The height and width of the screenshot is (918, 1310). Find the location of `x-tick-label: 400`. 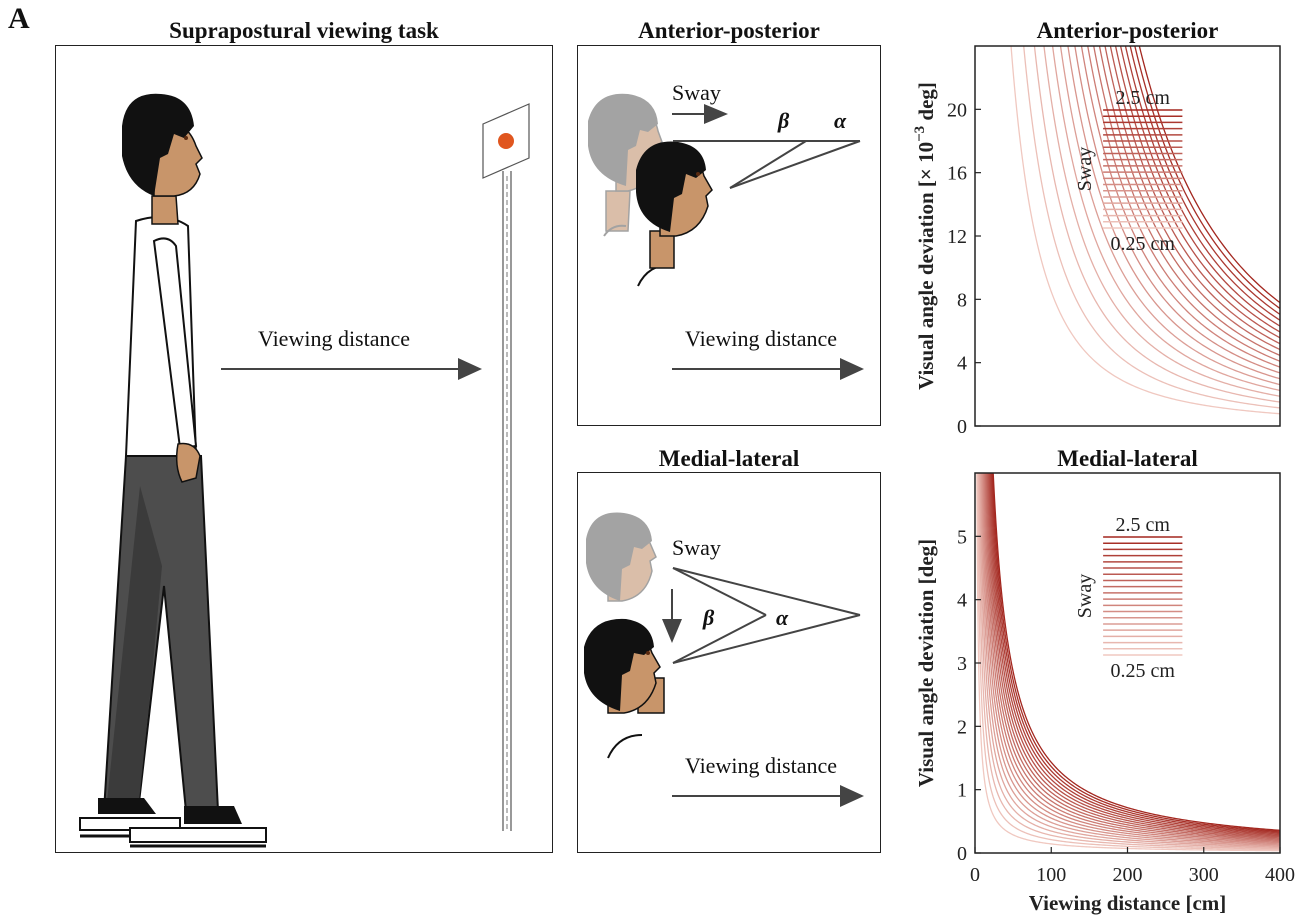

x-tick-label: 400 is located at coordinates (1280, 875).